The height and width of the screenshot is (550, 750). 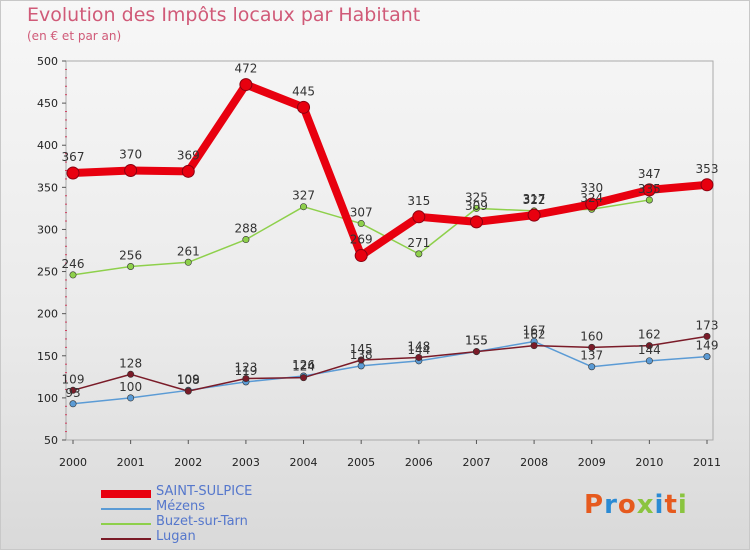 What do you see at coordinates (73, 157) in the screenshot?
I see `data-label: 367` at bounding box center [73, 157].